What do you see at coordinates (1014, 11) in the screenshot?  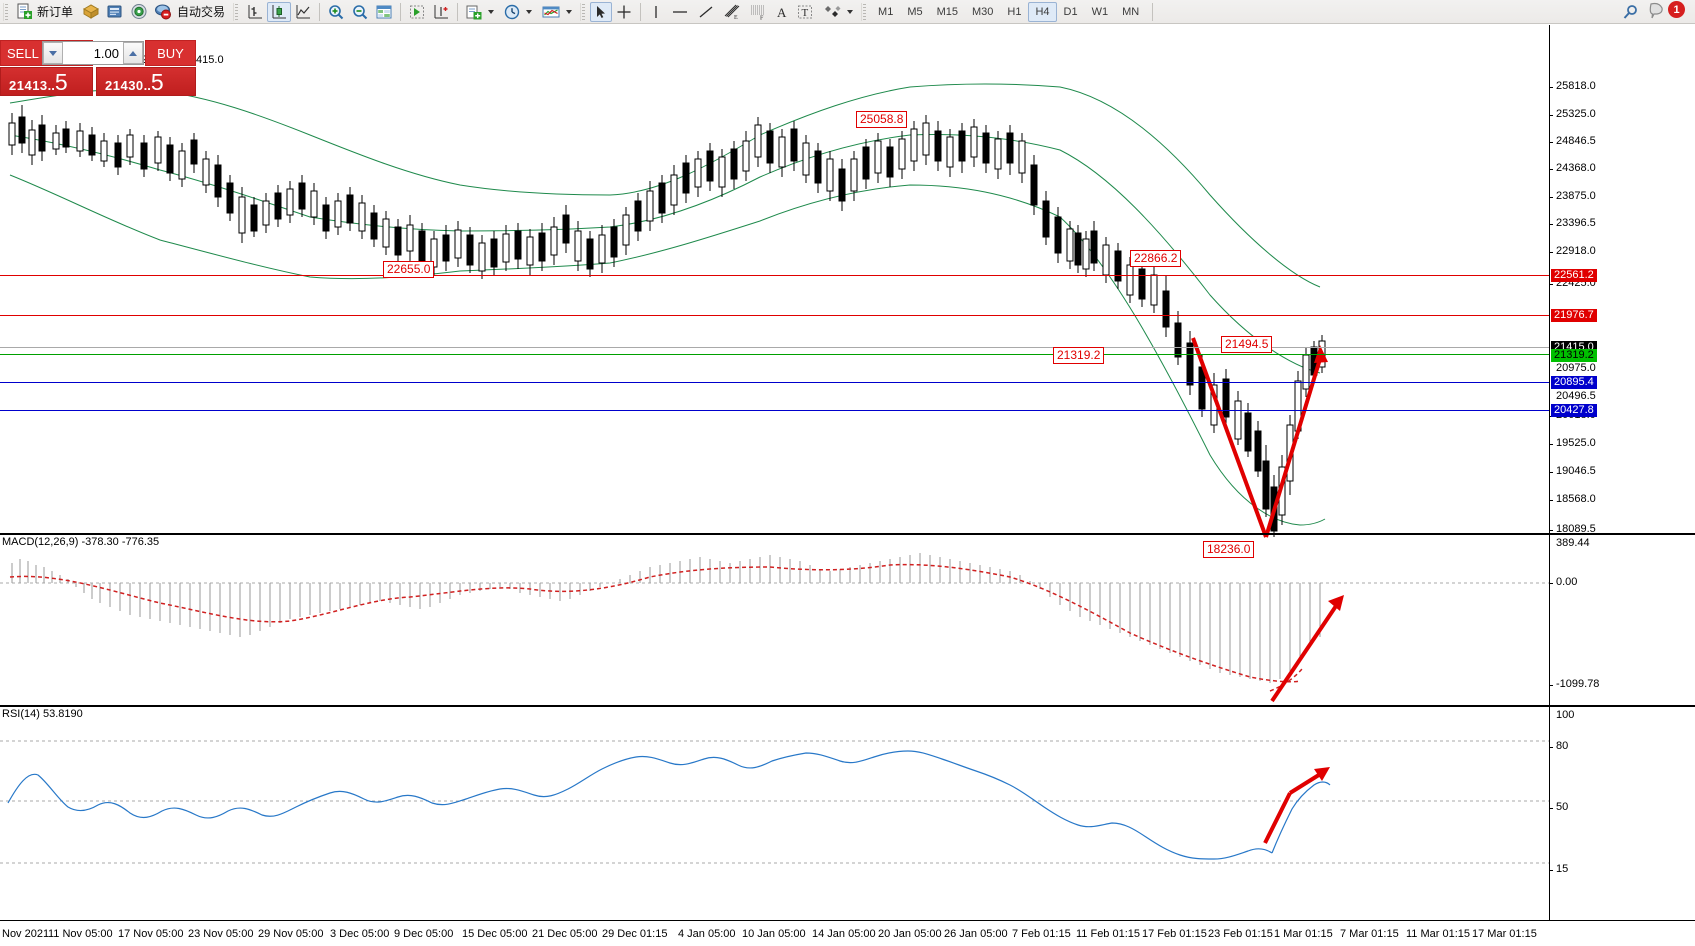 I see `timeframe-h1: H1` at bounding box center [1014, 11].